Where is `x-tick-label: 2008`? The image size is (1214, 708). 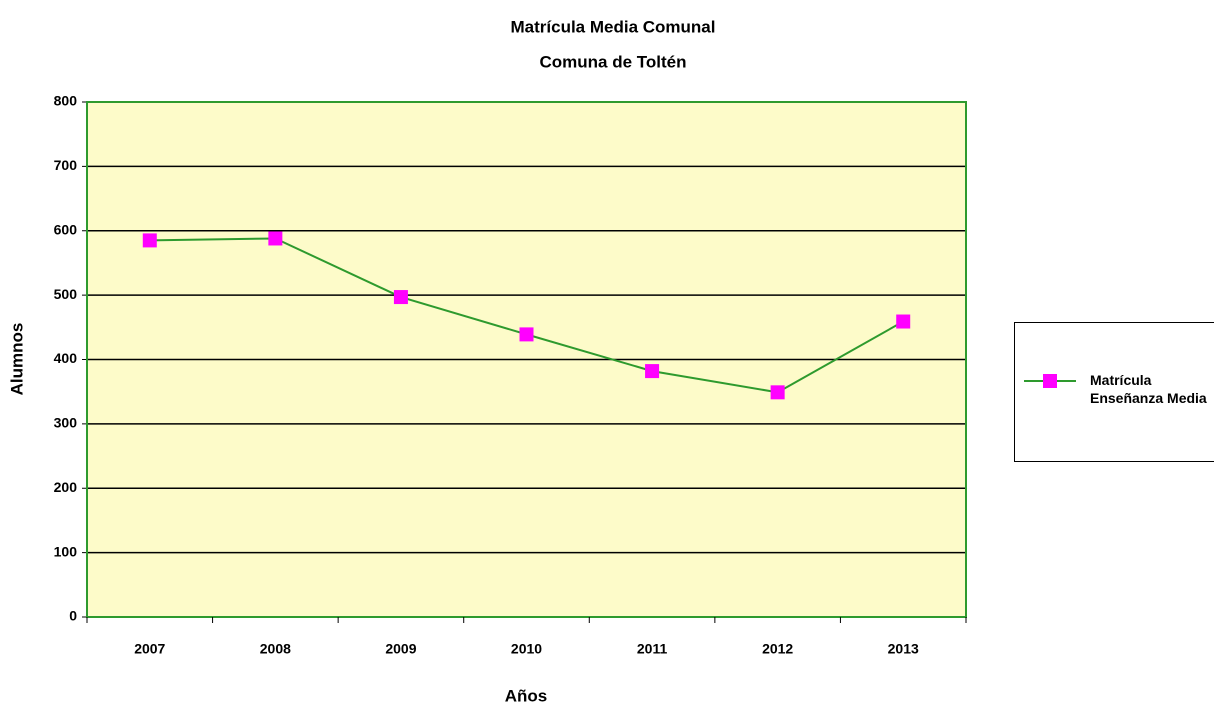 x-tick-label: 2008 is located at coordinates (275, 649).